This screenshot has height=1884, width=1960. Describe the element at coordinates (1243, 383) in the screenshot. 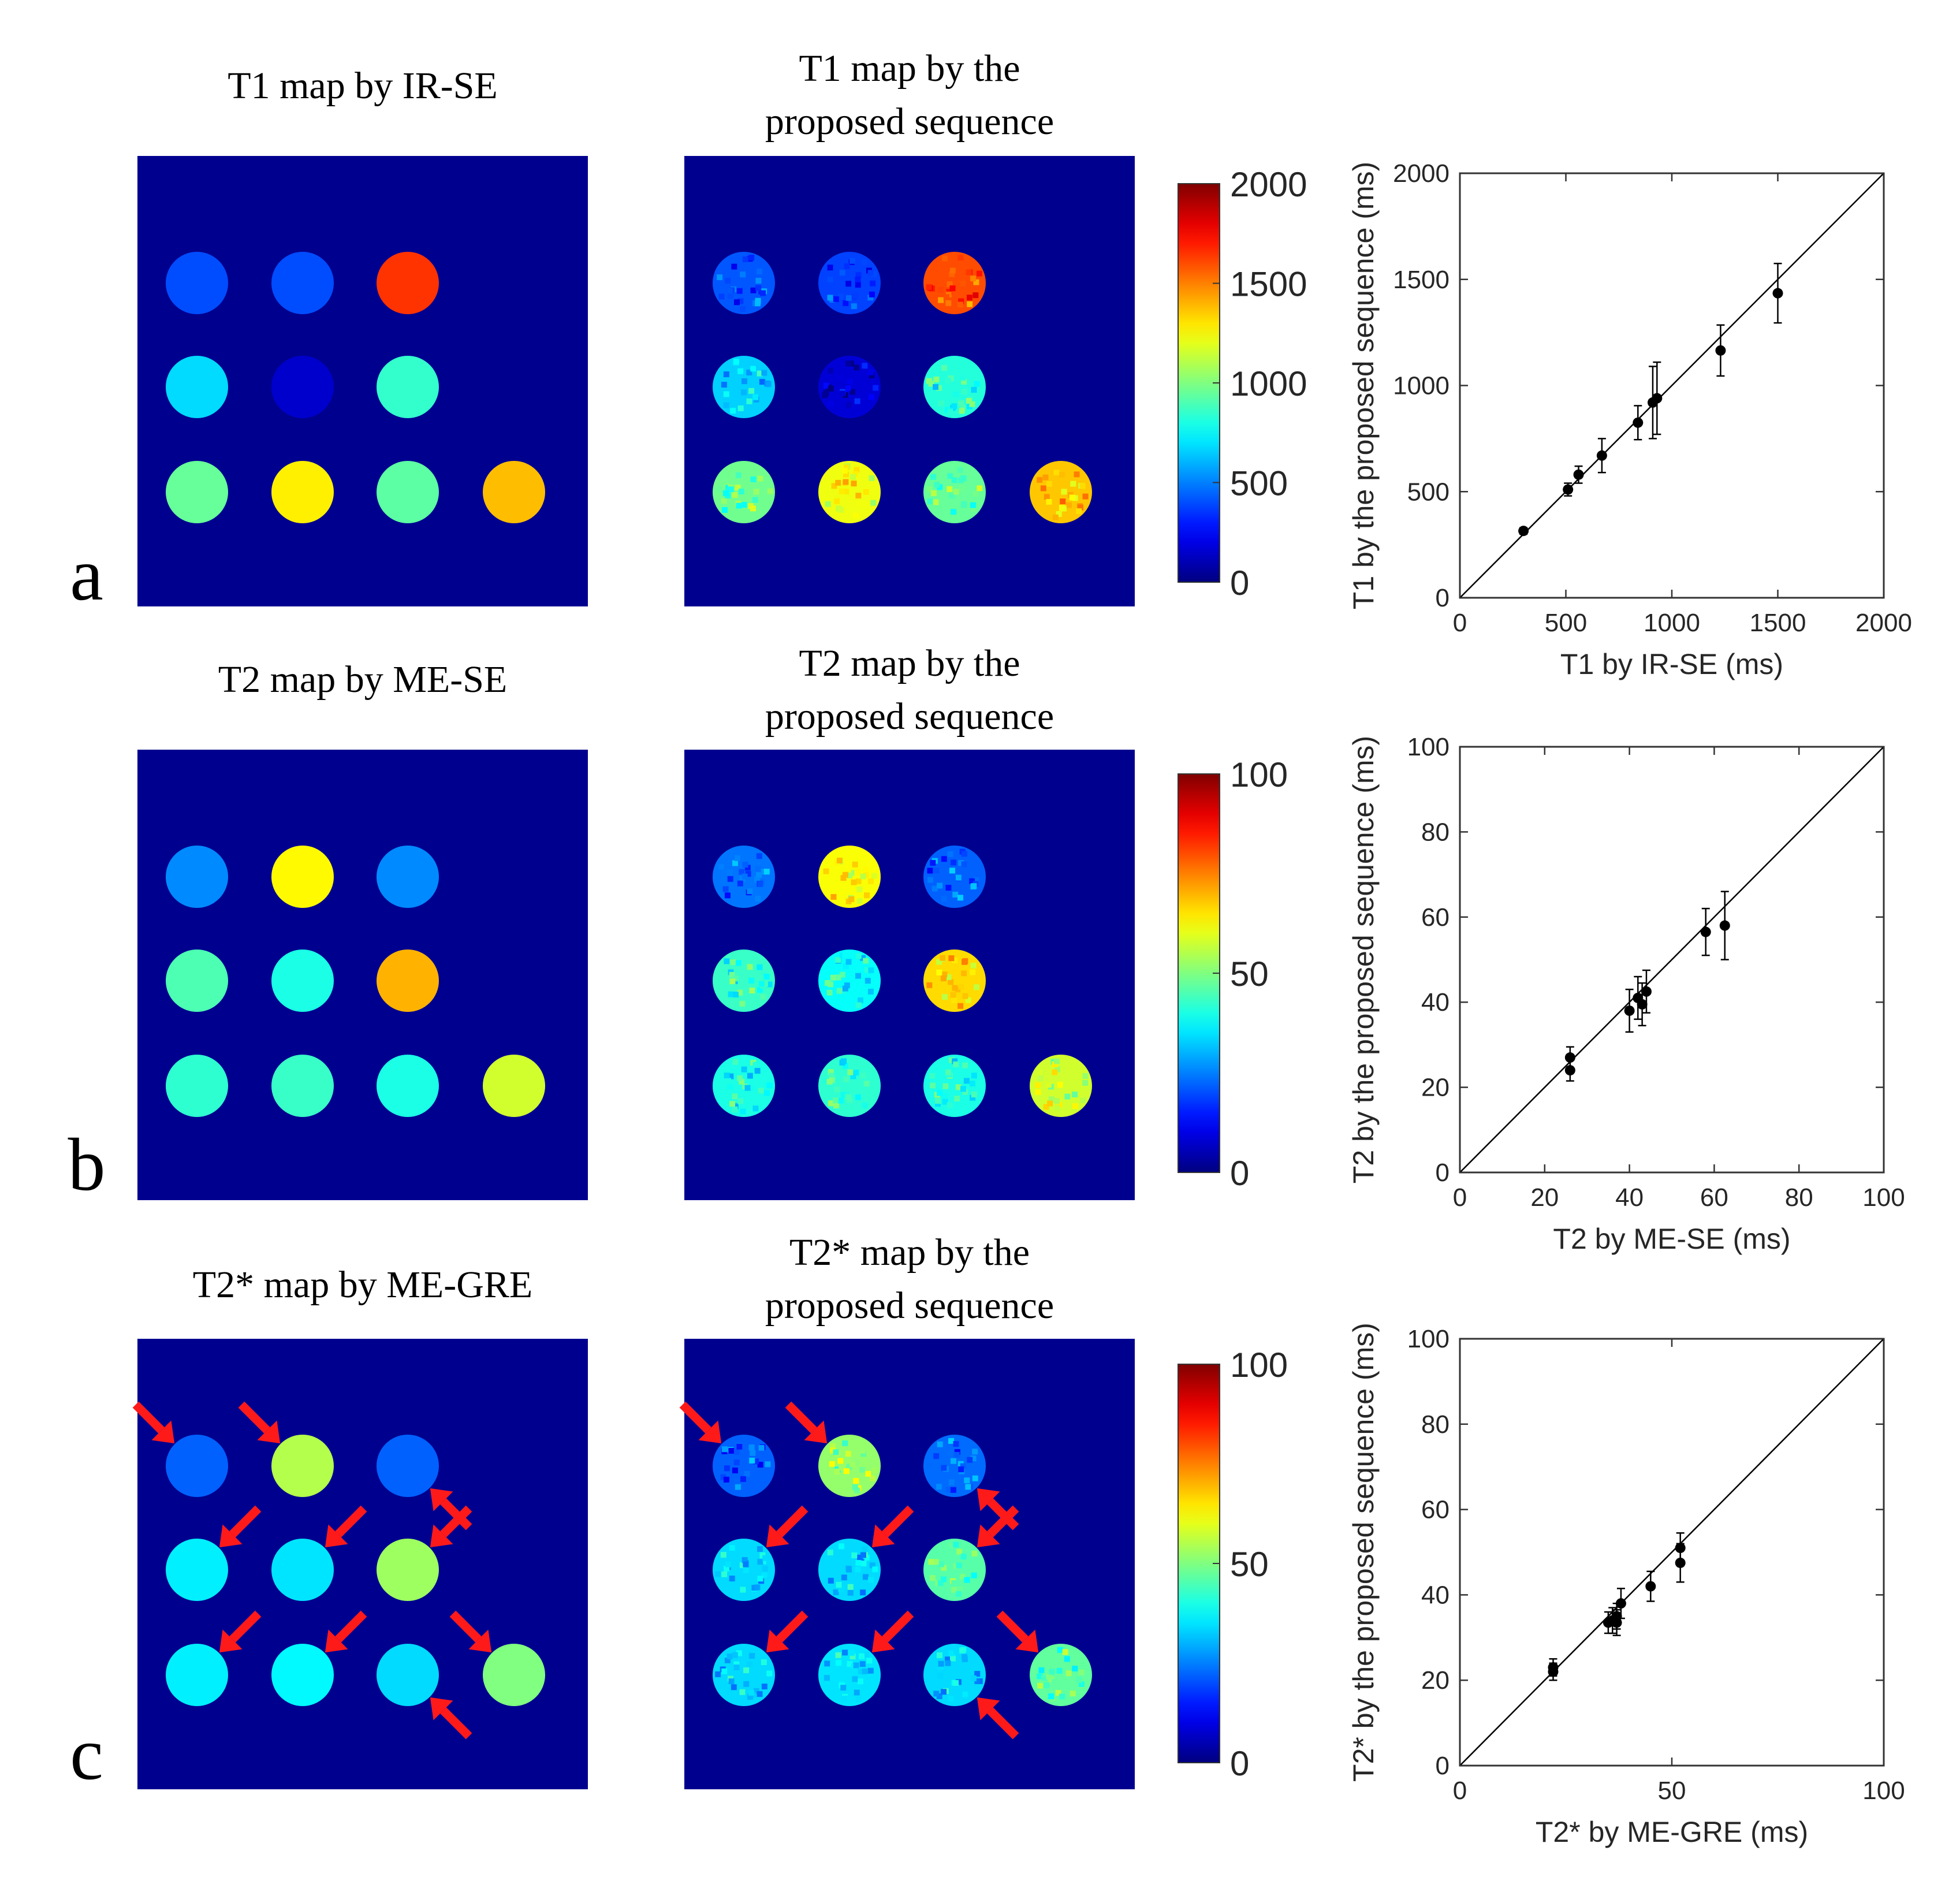

I see `colorbar: 2000 1500 1000 500 0` at that location.